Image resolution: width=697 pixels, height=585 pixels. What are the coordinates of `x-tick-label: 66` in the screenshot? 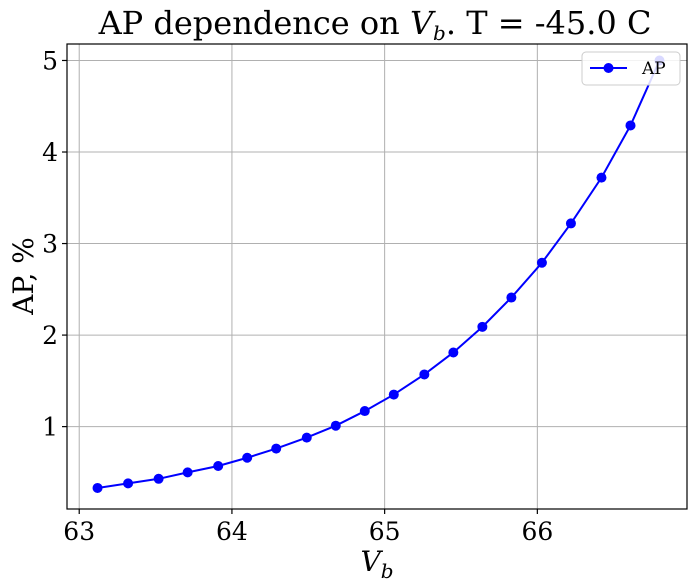 It's located at (537, 531).